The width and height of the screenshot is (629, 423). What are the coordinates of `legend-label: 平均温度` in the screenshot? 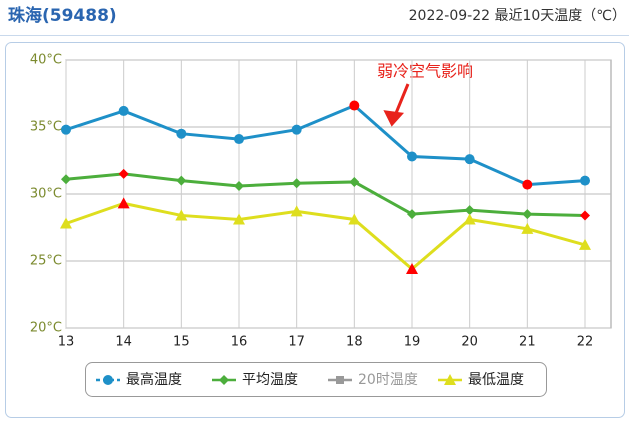 It's located at (270, 380).